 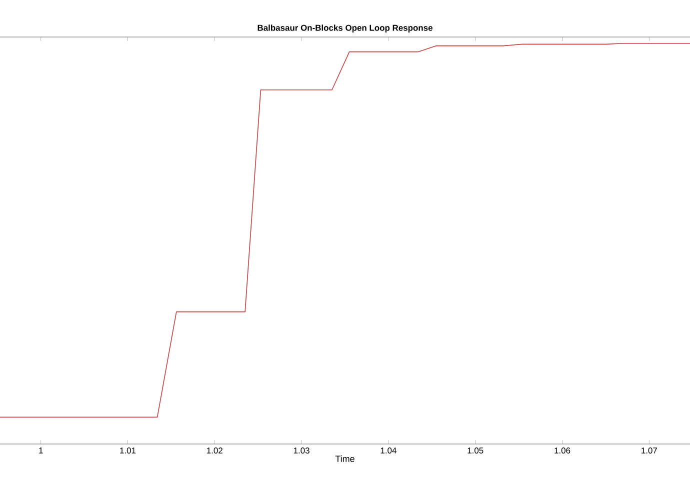 What do you see at coordinates (476, 451) in the screenshot?
I see `x-tick-label: 1.05` at bounding box center [476, 451].